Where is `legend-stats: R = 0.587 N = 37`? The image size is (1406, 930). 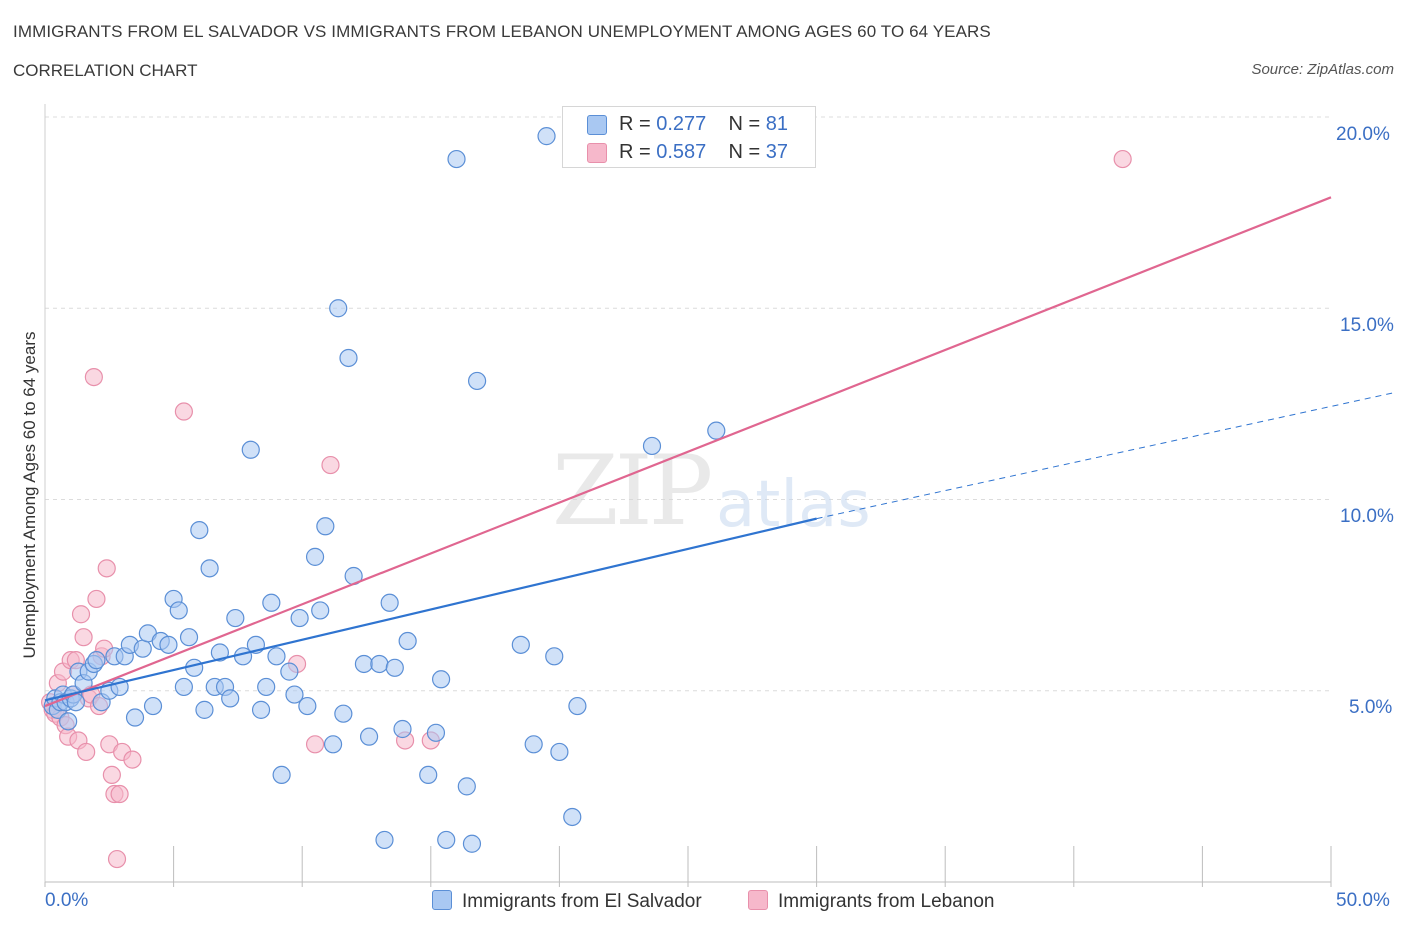
legend-stats: R = 0.587 N = 37 is located at coordinates (703, 152).